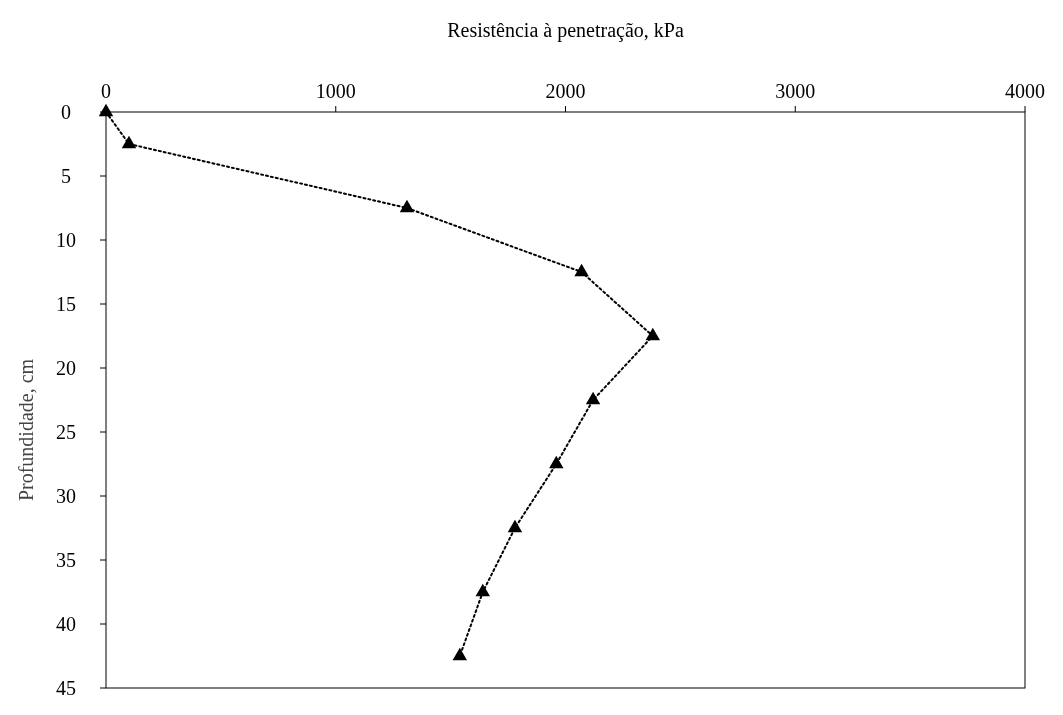  Describe the element at coordinates (106, 91) in the screenshot. I see `x-tick-label: 0` at that location.